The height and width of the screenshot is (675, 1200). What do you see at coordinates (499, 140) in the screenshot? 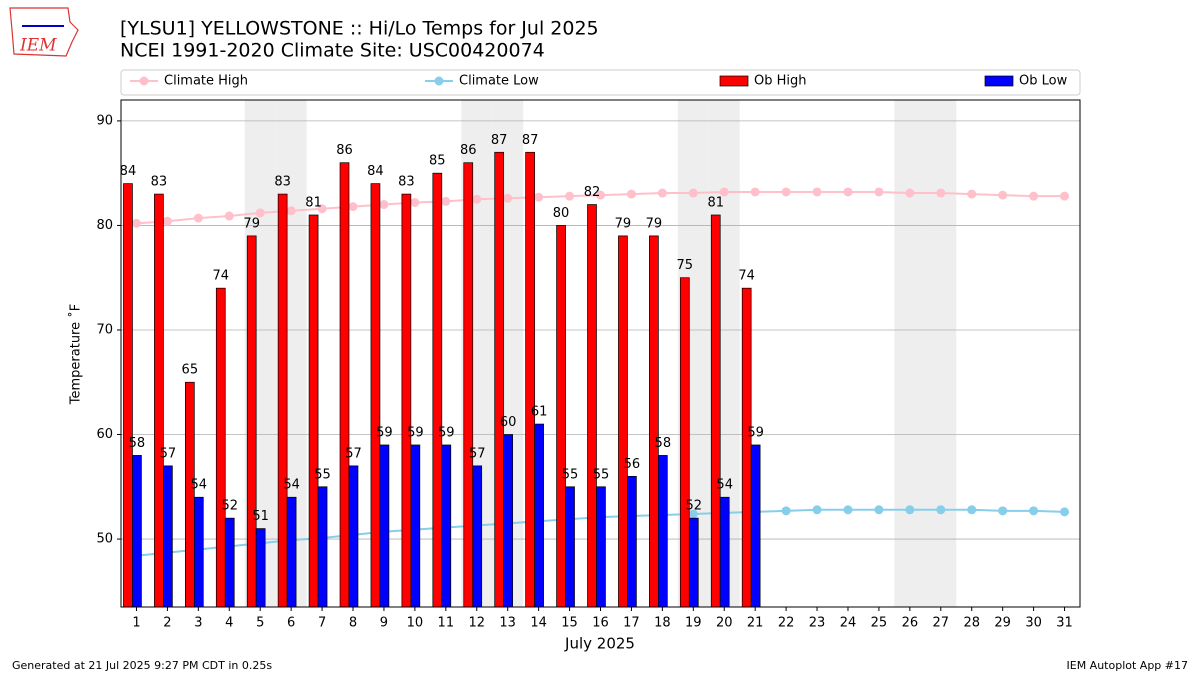
I see `bar-value-label: 87` at bounding box center [499, 140].